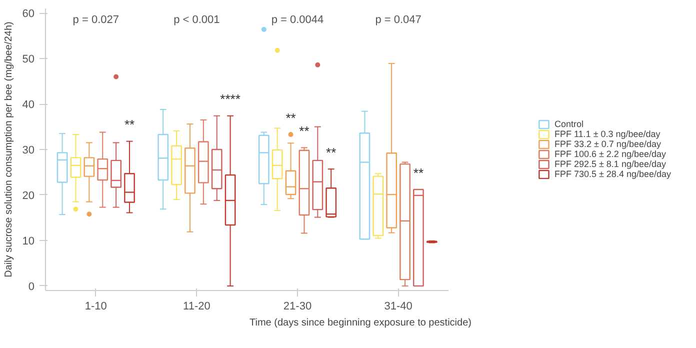 The height and width of the screenshot is (348, 696). Describe the element at coordinates (28, 196) in the screenshot. I see `y-tick-label: 20` at that location.